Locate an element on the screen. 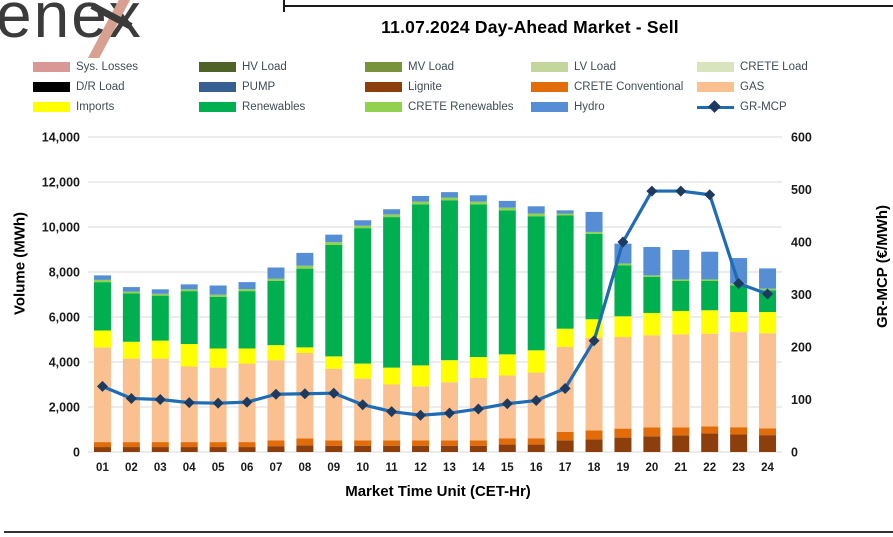 This screenshot has width=893, height=537. legend-item-mv-load: MV Load is located at coordinates (448, 66).